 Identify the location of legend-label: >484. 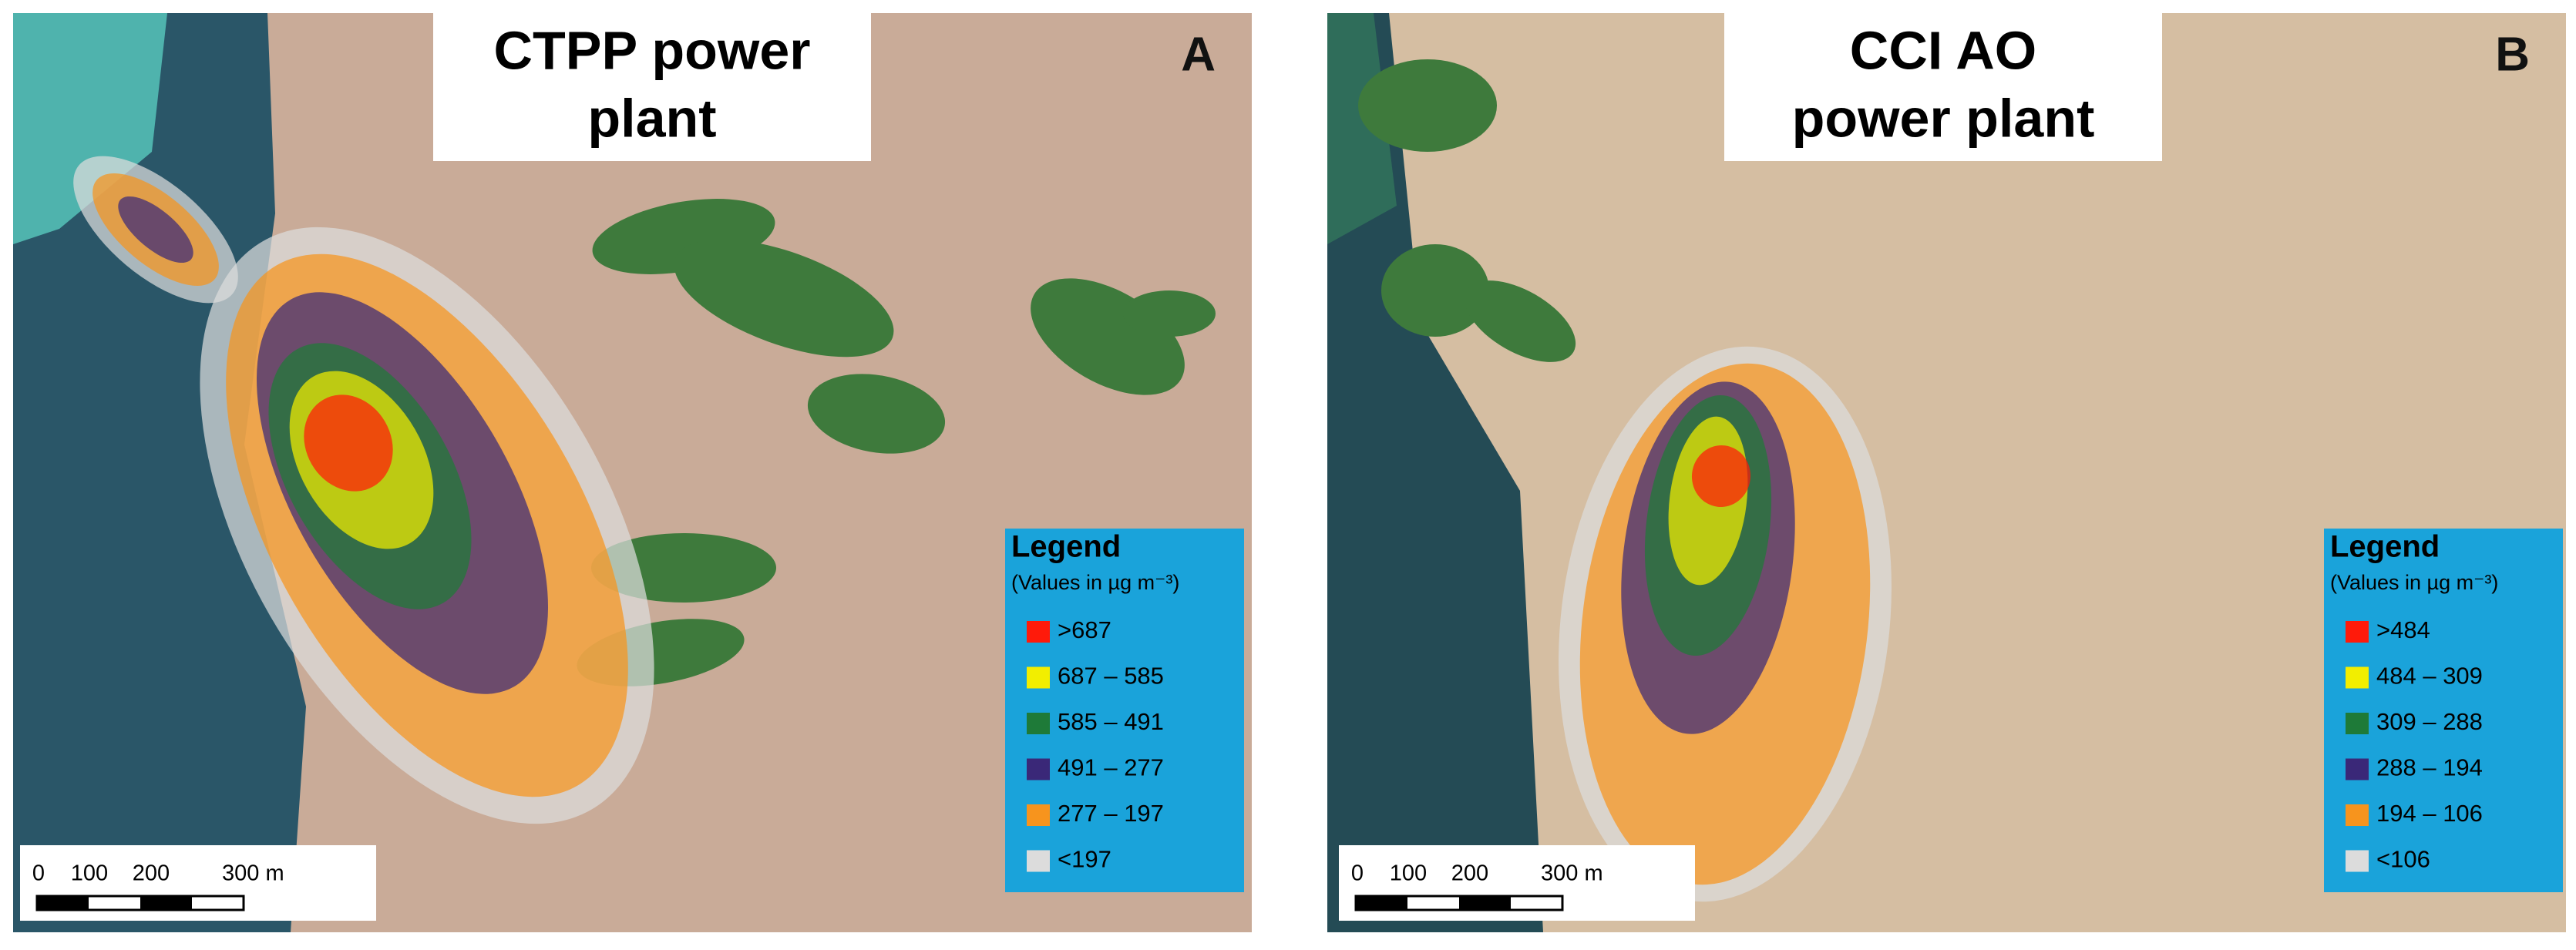
(2403, 629).